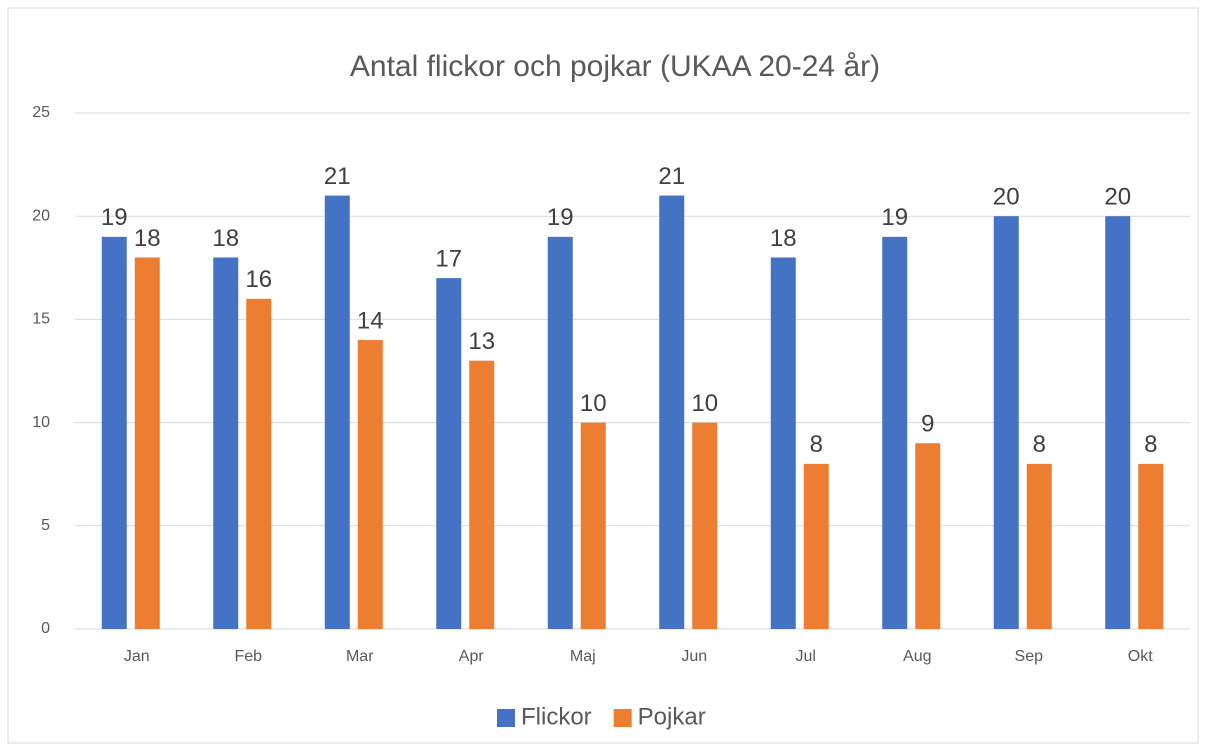 The height and width of the screenshot is (756, 1207). I want to click on y-tick-label: 25, so click(41, 112).